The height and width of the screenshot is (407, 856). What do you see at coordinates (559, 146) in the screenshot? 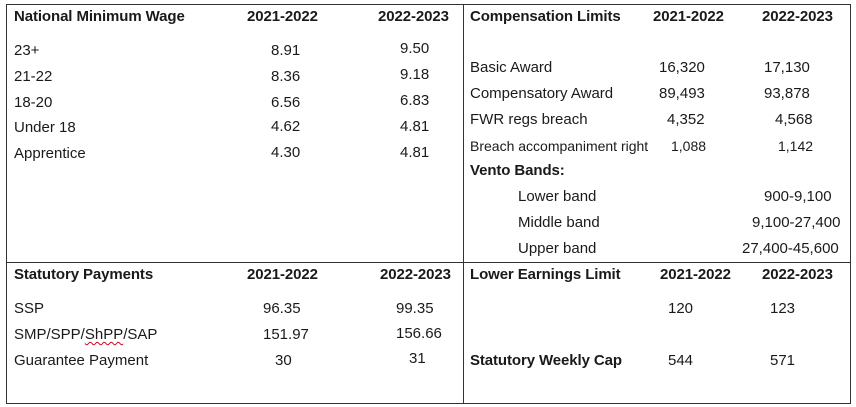
I see `comp-row-label: Breach accompaniment right` at bounding box center [559, 146].